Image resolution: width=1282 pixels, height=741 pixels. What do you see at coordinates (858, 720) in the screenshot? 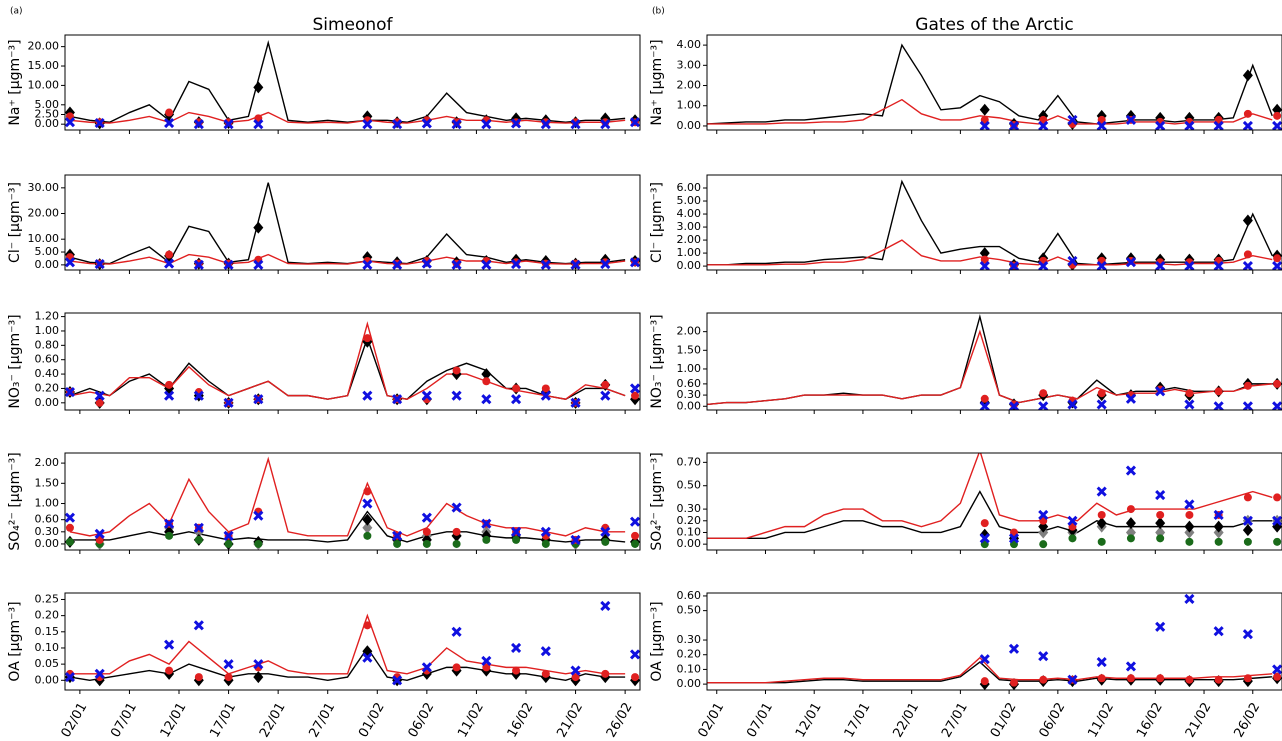
I see `x-tick-label: 17/01` at bounding box center [858, 720].